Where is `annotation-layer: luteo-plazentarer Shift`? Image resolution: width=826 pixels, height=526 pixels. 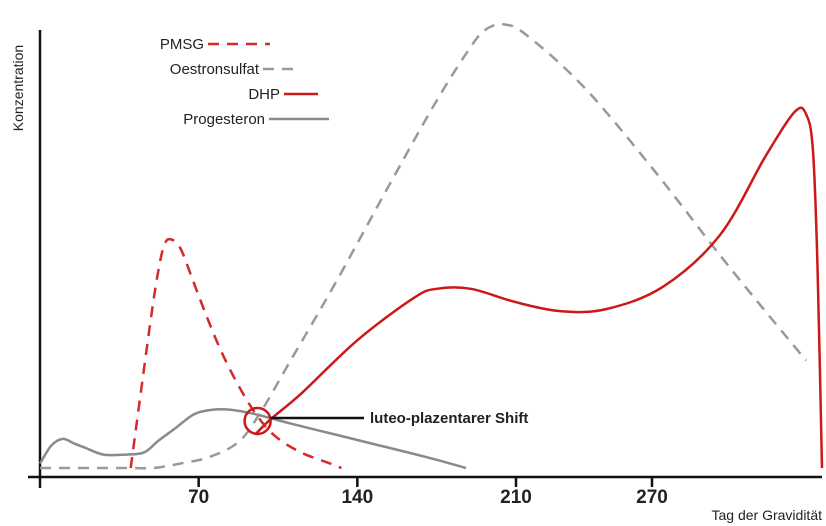
annotation-layer: luteo-plazentarer Shift is located at coordinates (385, 421).